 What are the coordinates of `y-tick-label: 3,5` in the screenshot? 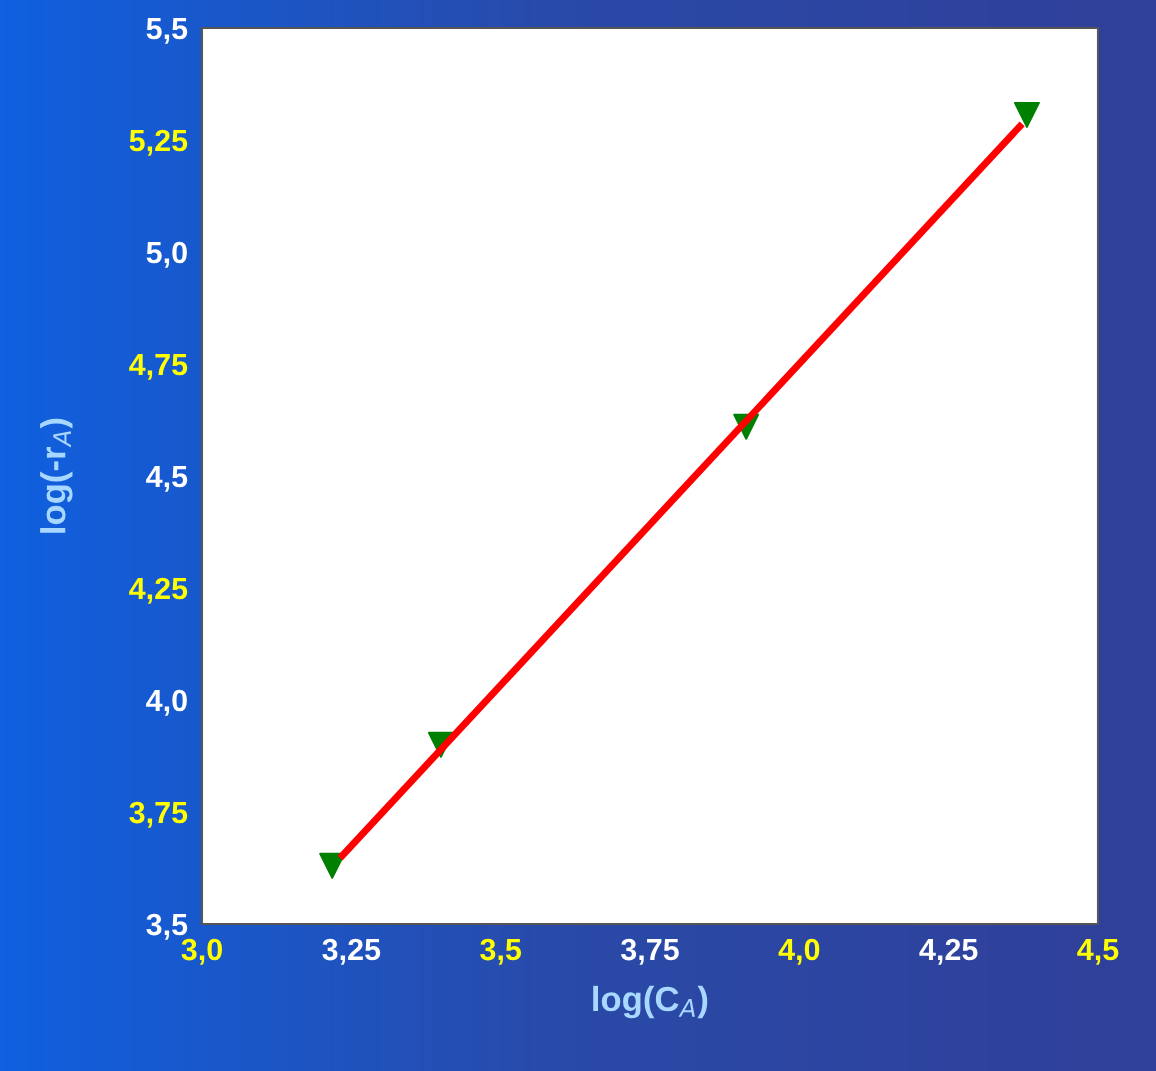 It's located at (167, 926).